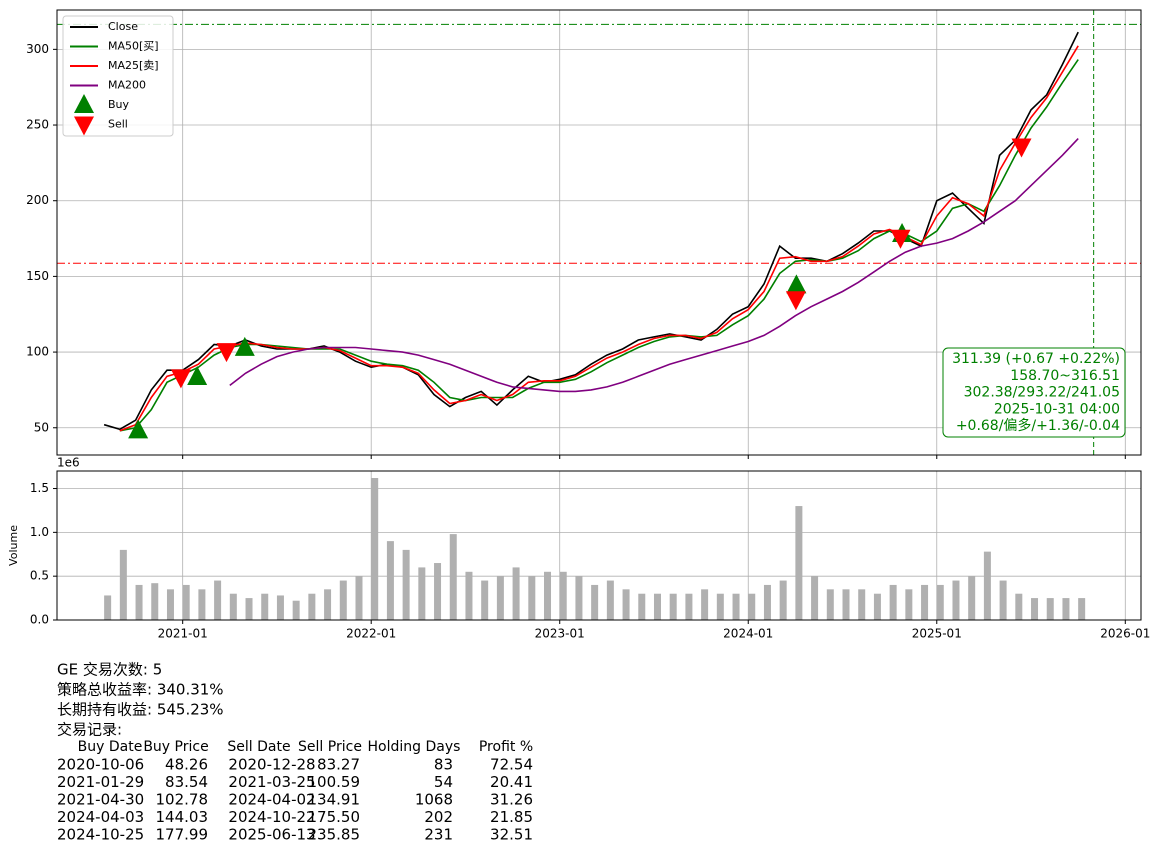  What do you see at coordinates (37, 200) in the screenshot?
I see `y-tick-label: 200` at bounding box center [37, 200].